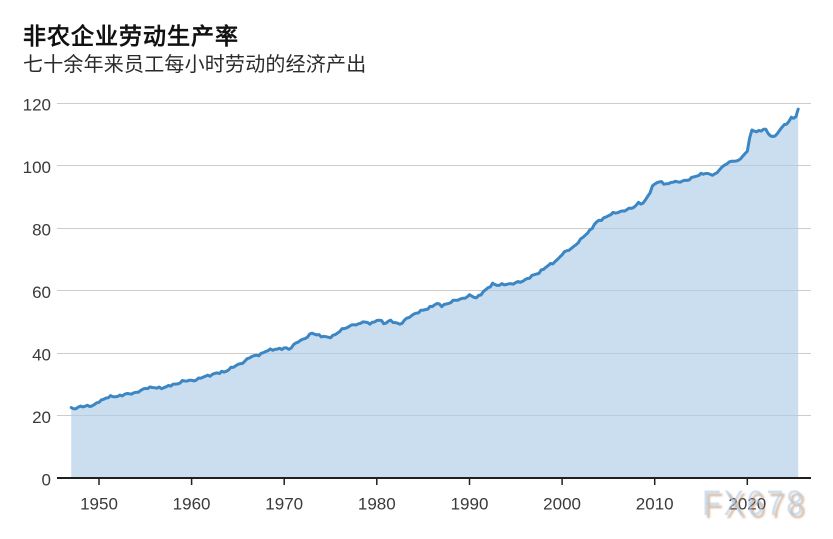 This screenshot has height=539, width=833. What do you see at coordinates (99, 504) in the screenshot?
I see `svg-text: 1950` at bounding box center [99, 504].